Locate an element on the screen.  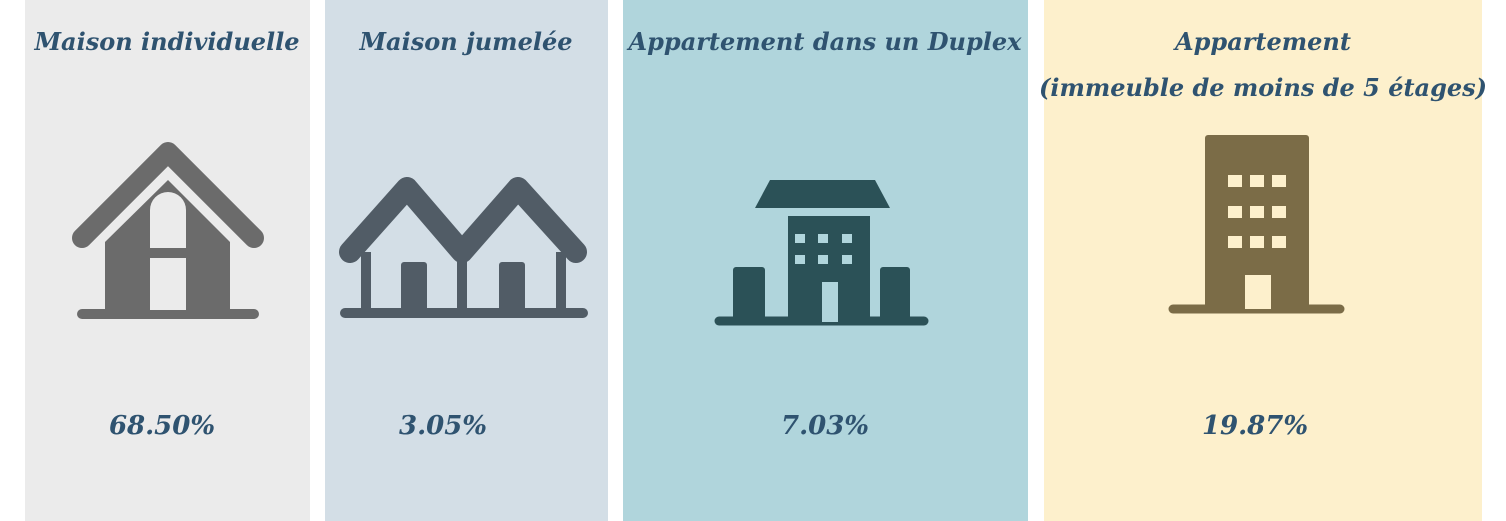
percentage: 3.05% is located at coordinates (443, 426).